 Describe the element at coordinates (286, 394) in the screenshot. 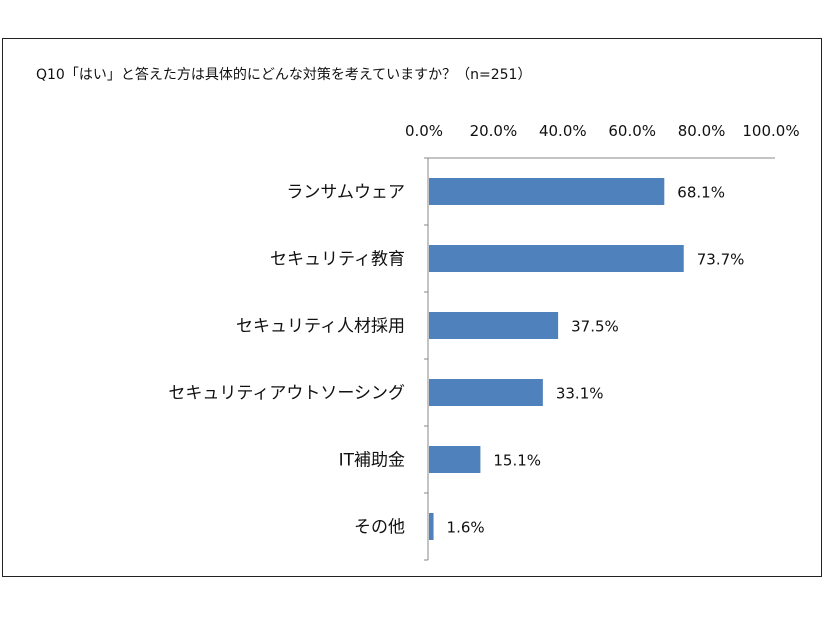

I see `category-label: セキュリティアウトソーシング` at that location.